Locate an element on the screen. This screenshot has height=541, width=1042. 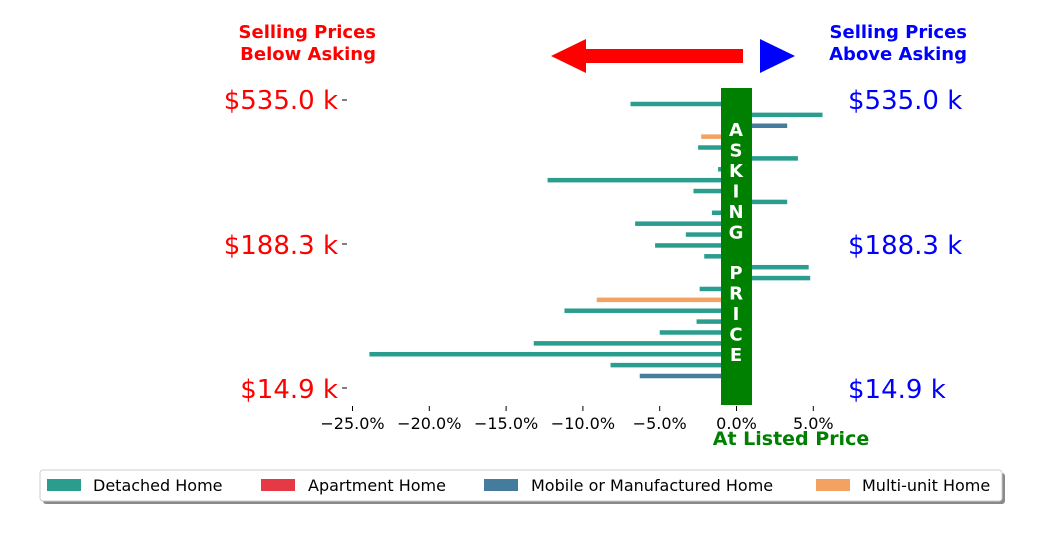
x-tick-label: 0.0% is located at coordinates (736, 423).